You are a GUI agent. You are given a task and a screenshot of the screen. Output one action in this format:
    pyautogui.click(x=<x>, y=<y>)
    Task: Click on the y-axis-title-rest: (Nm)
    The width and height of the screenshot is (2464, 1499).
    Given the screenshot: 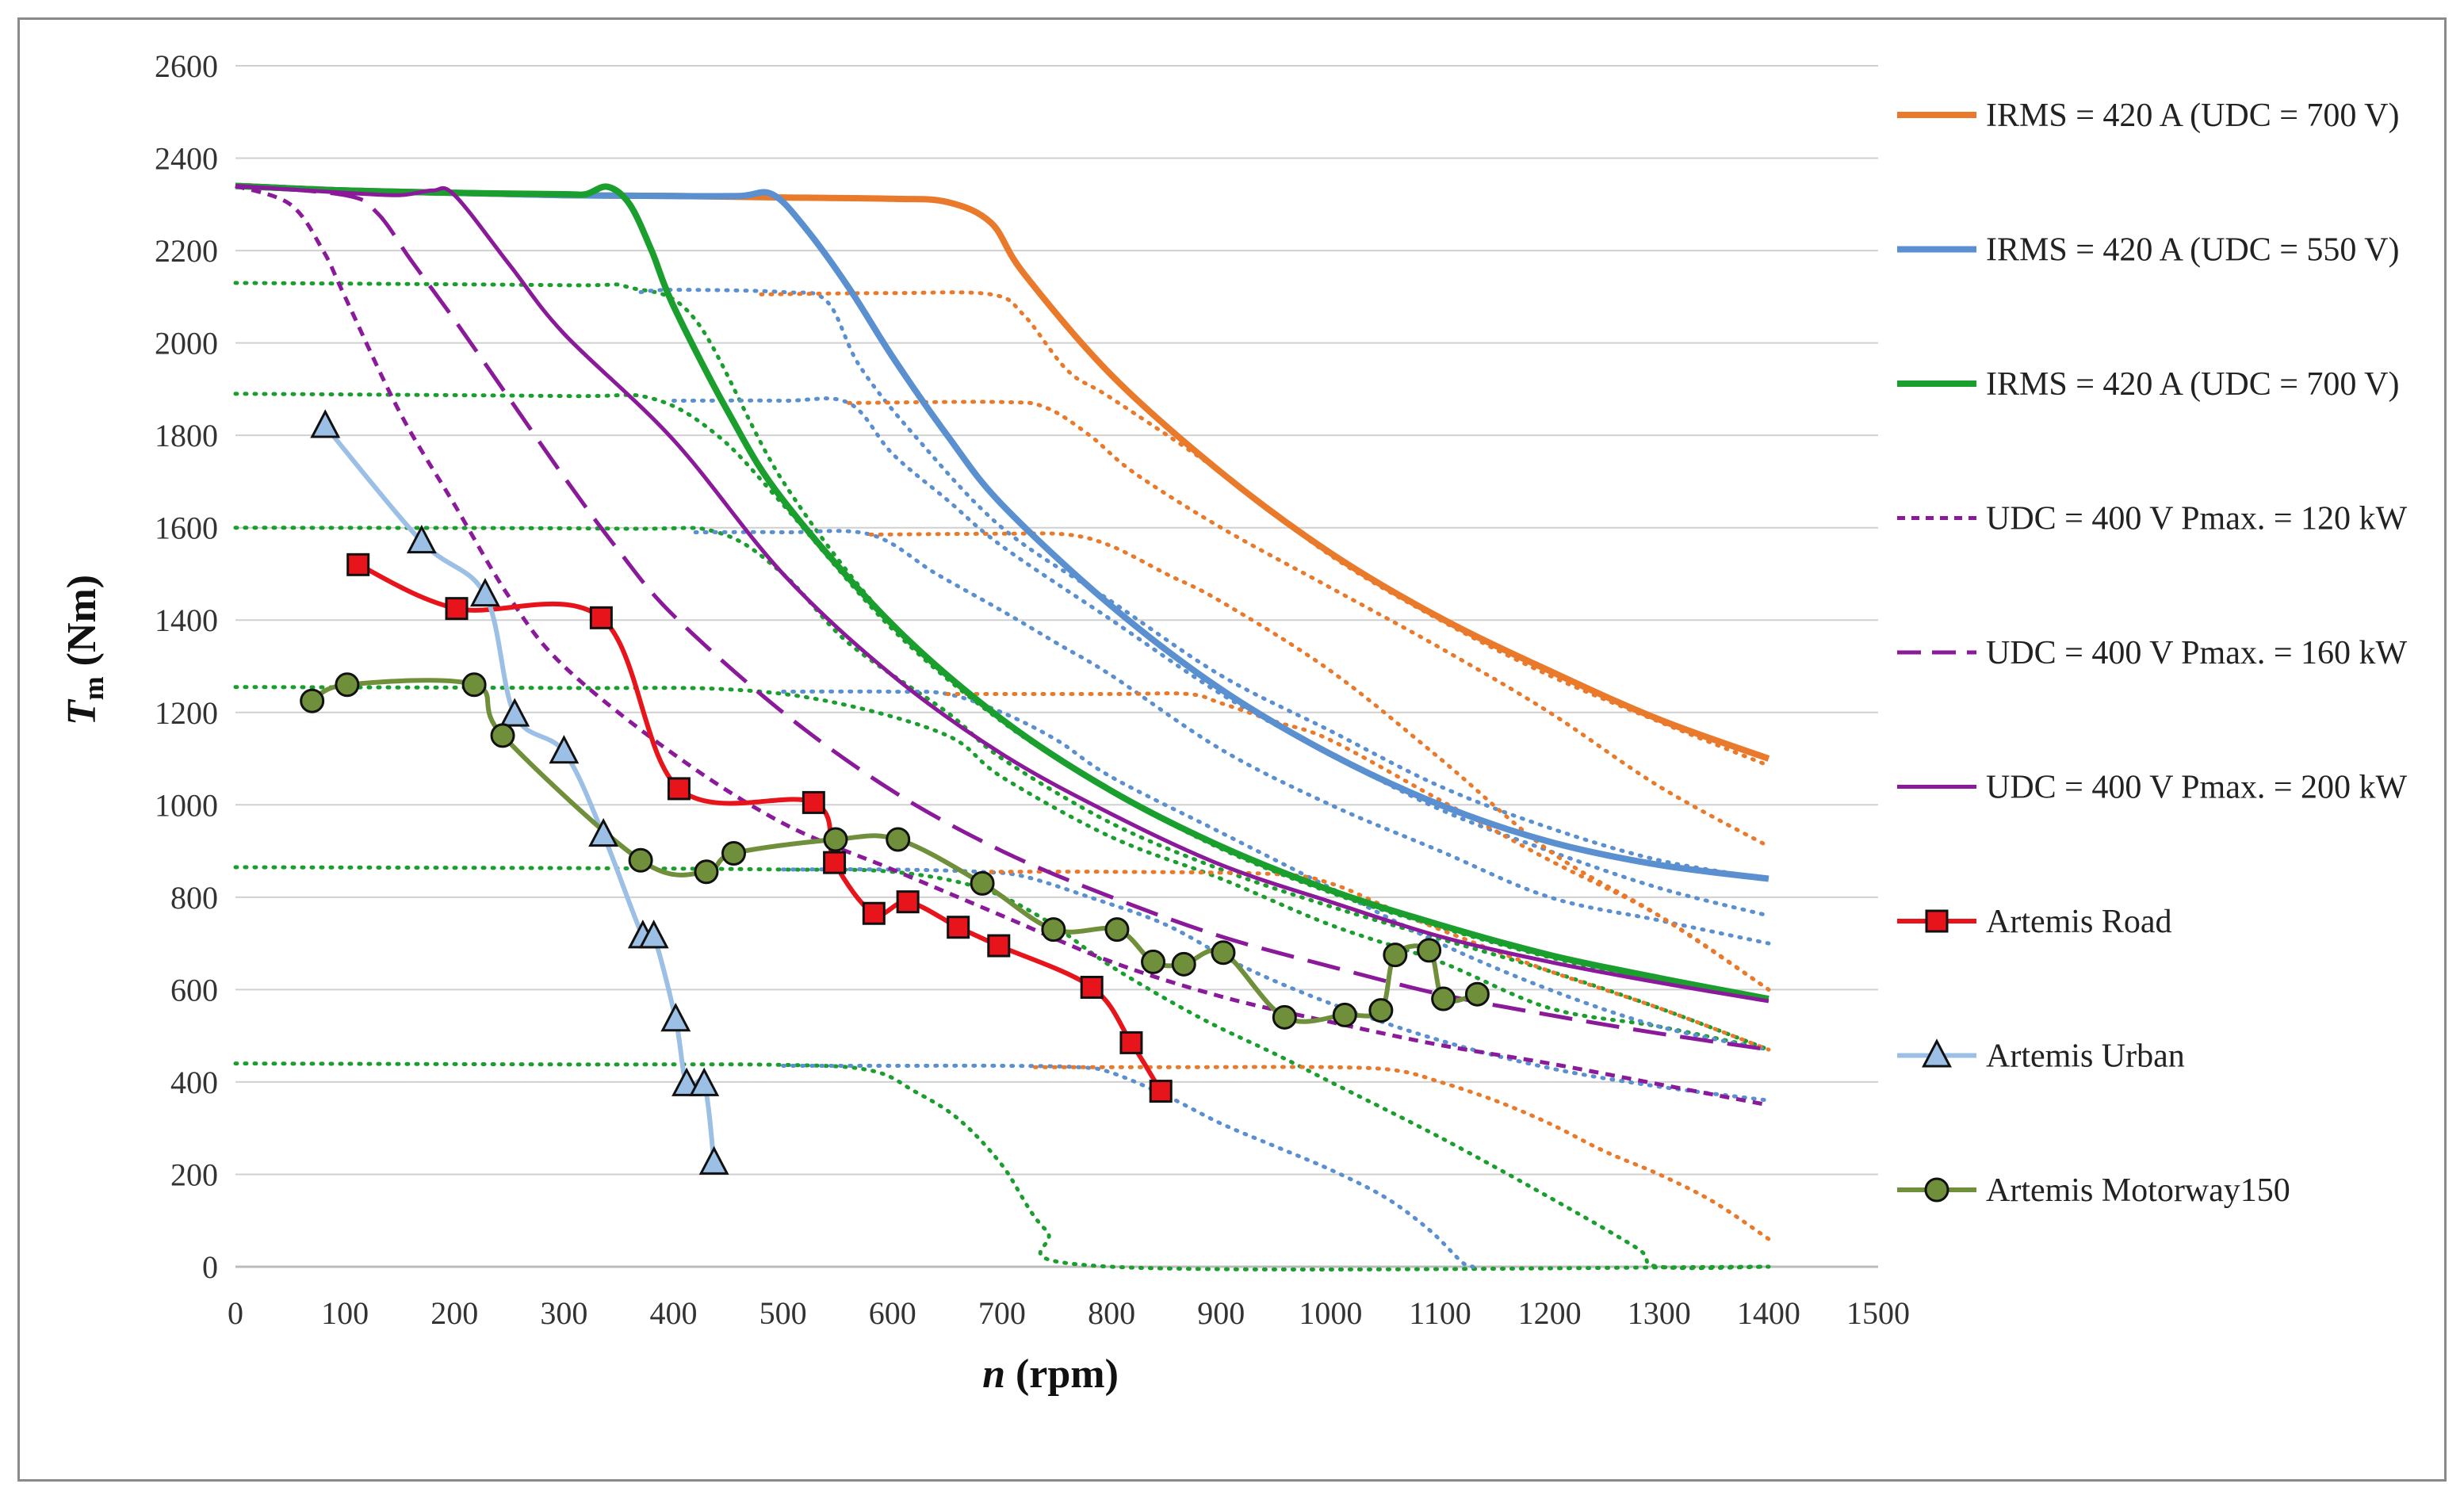 What is the action you would take?
    pyautogui.click(x=82, y=626)
    